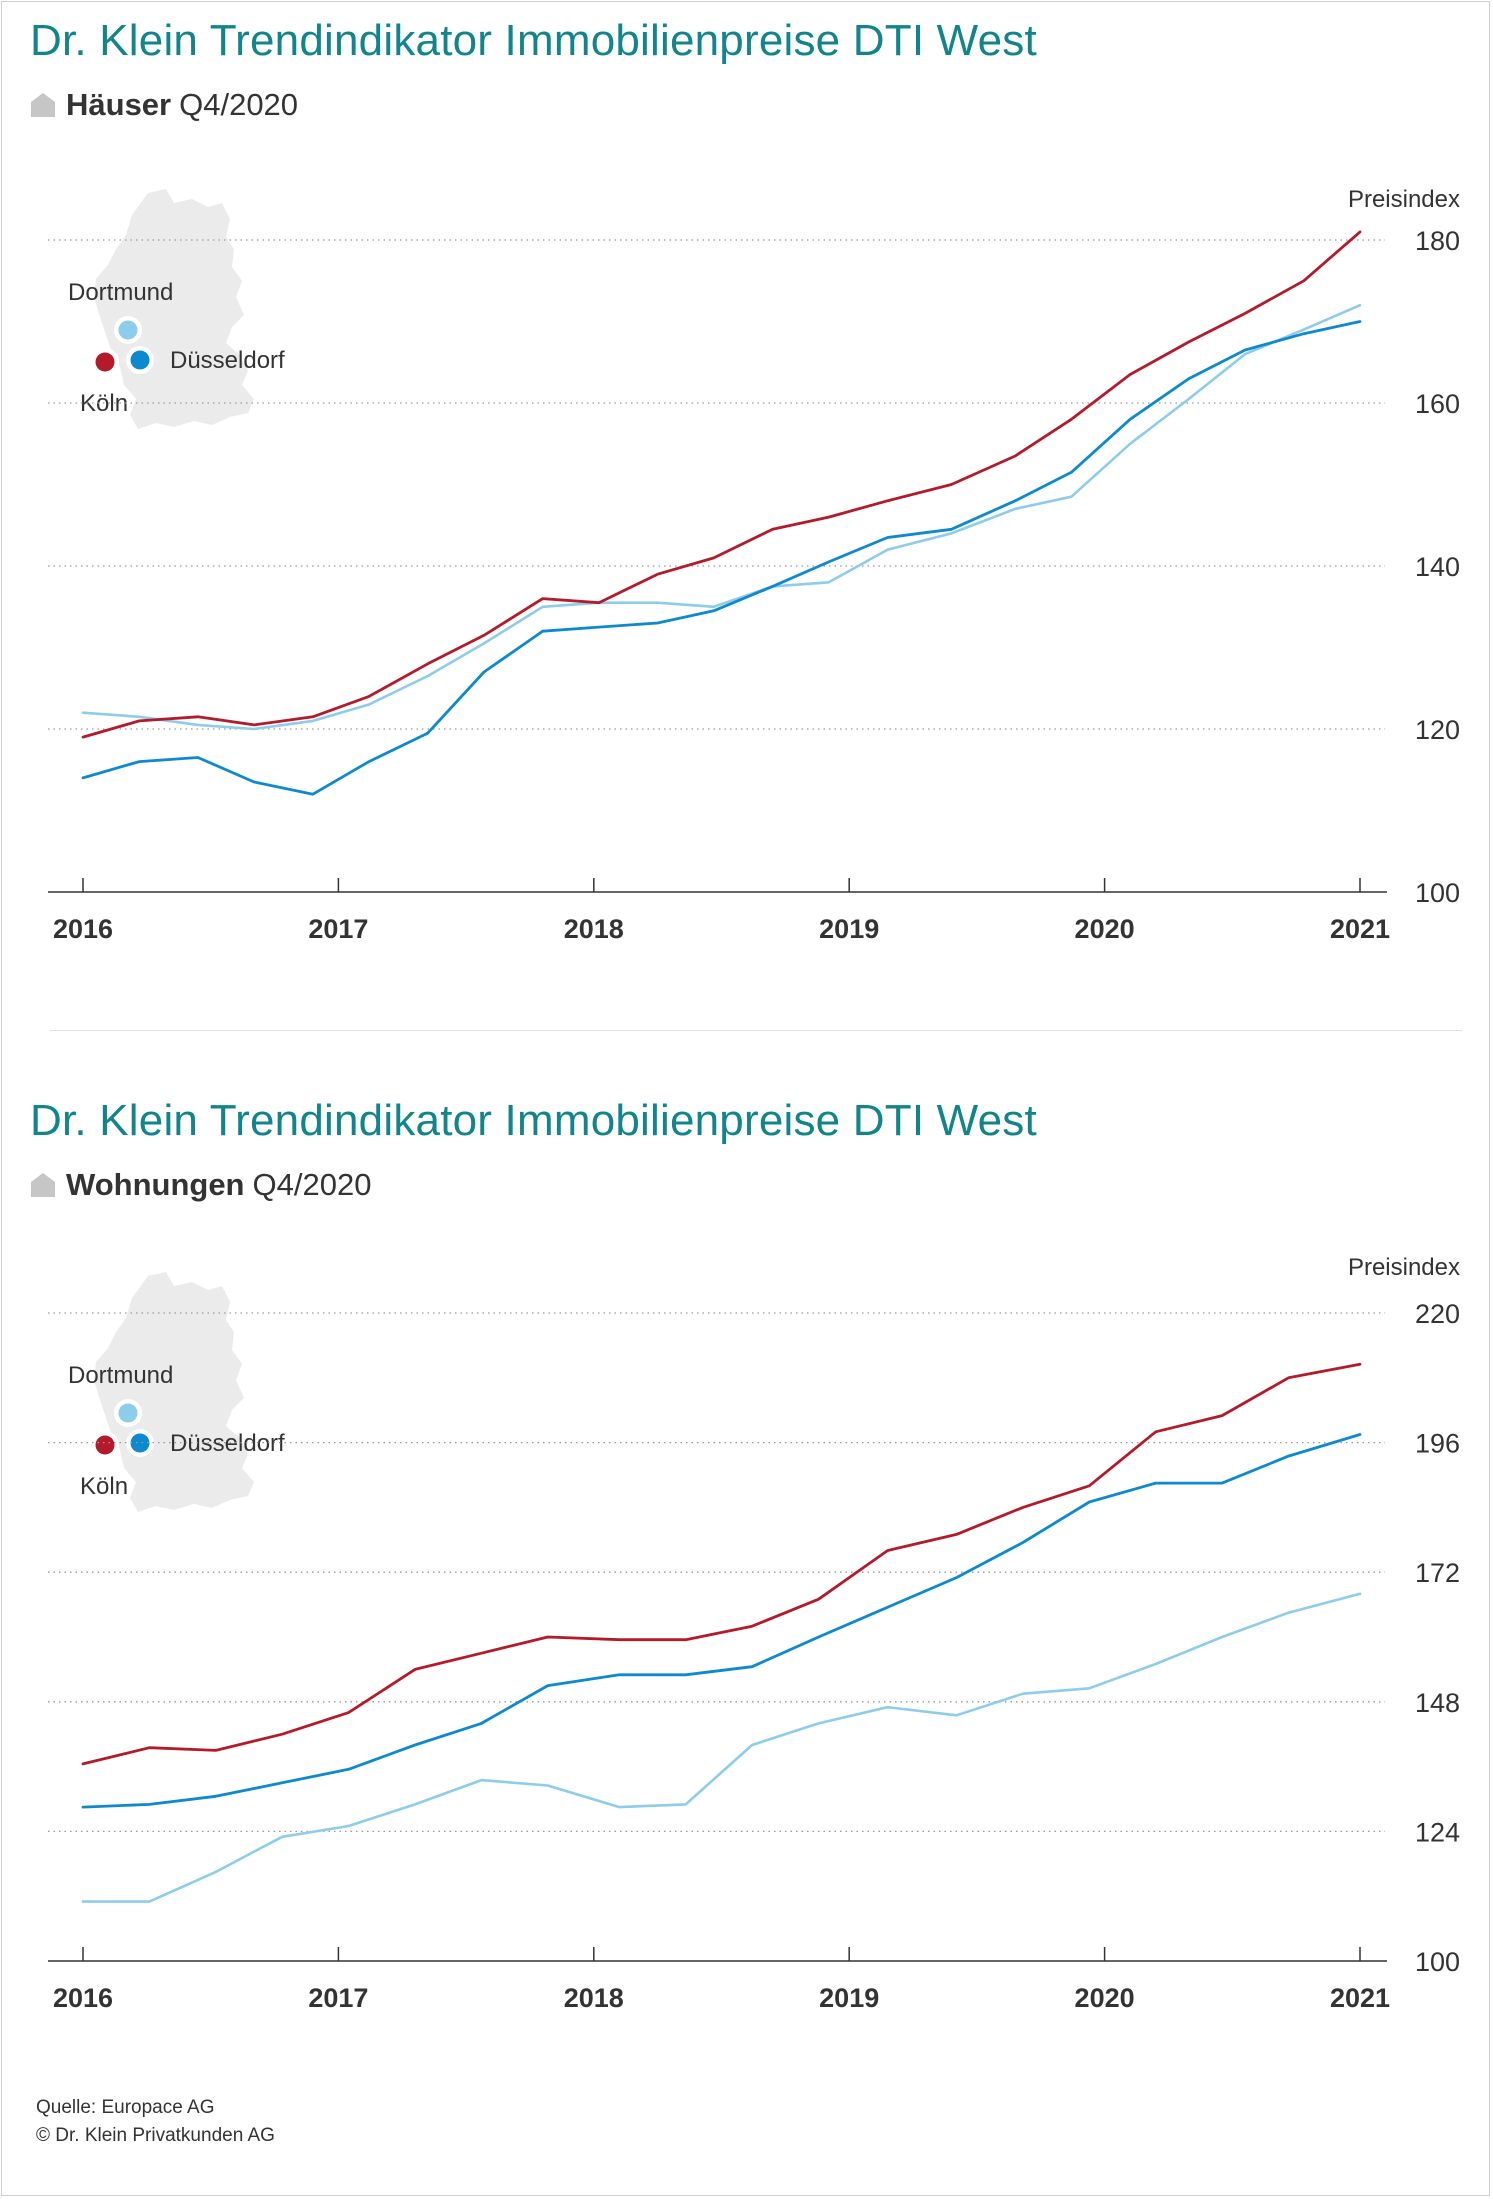  Describe the element at coordinates (155, 1184) in the screenshot. I see `subtitle-category: Wohnungen` at that location.